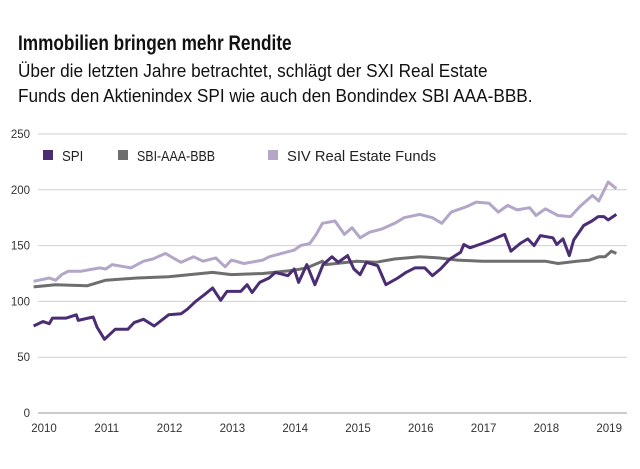 The height and width of the screenshot is (469, 640). Describe the element at coordinates (20, 191) in the screenshot. I see `y-tick-label: 200` at that location.